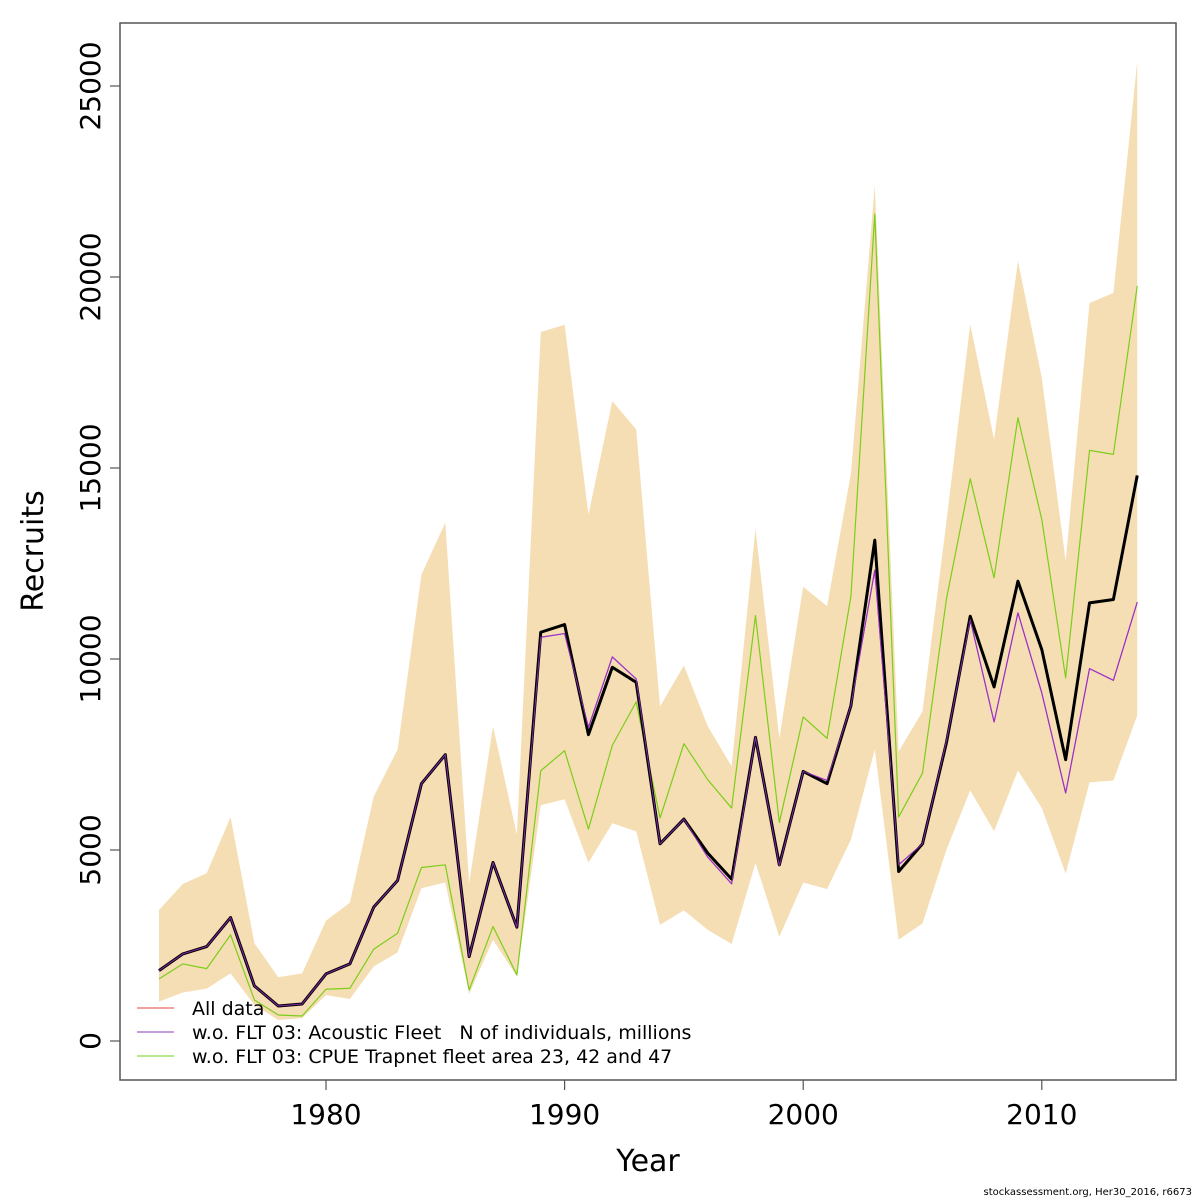  I want to click on x-axis: 1980 1990 2000 2010, so click(683, 1105).